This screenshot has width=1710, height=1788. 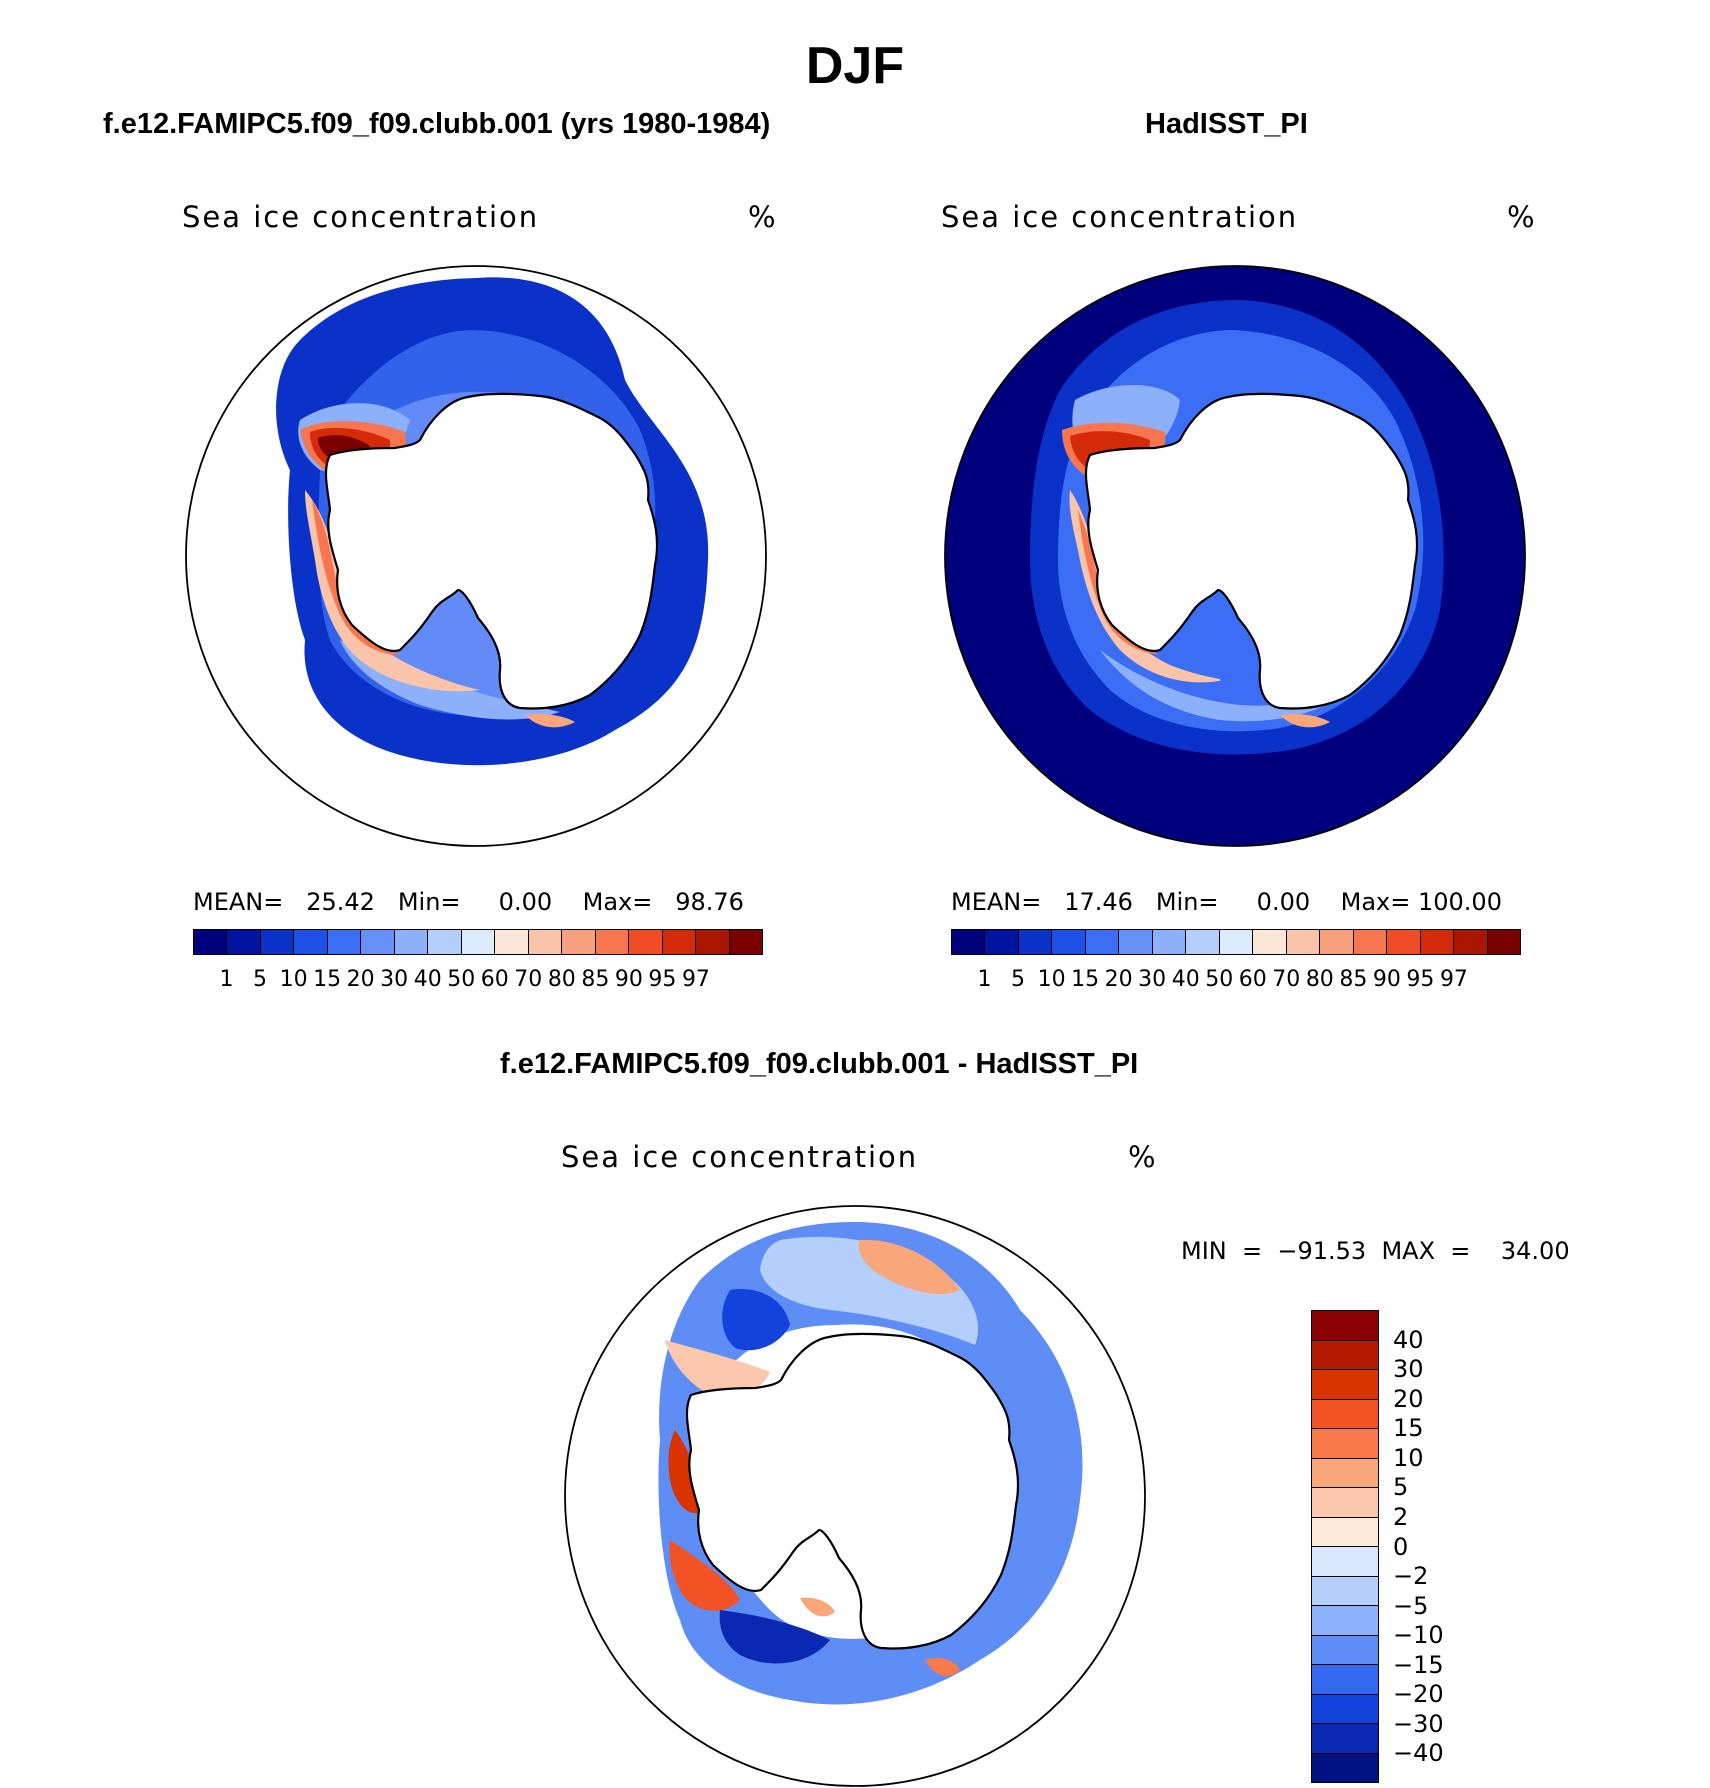 I want to click on colorbar-tick-label: 90, so click(x=628, y=979).